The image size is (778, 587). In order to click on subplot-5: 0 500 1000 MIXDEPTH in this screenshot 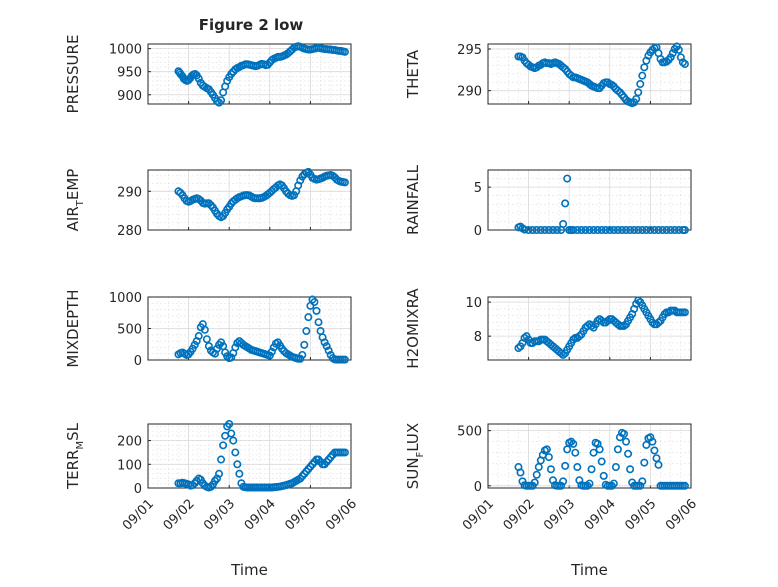, I will do `click(208, 329)`.